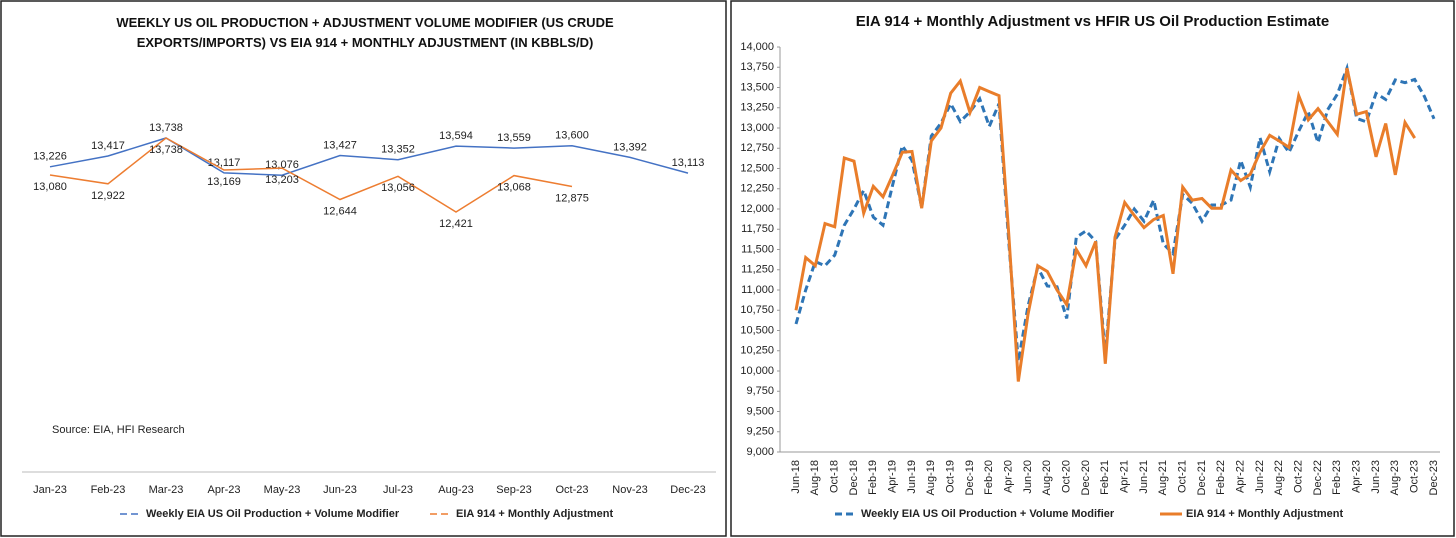  Describe the element at coordinates (970, 477) in the screenshot. I see `x-tick-label: Dec-19` at that location.